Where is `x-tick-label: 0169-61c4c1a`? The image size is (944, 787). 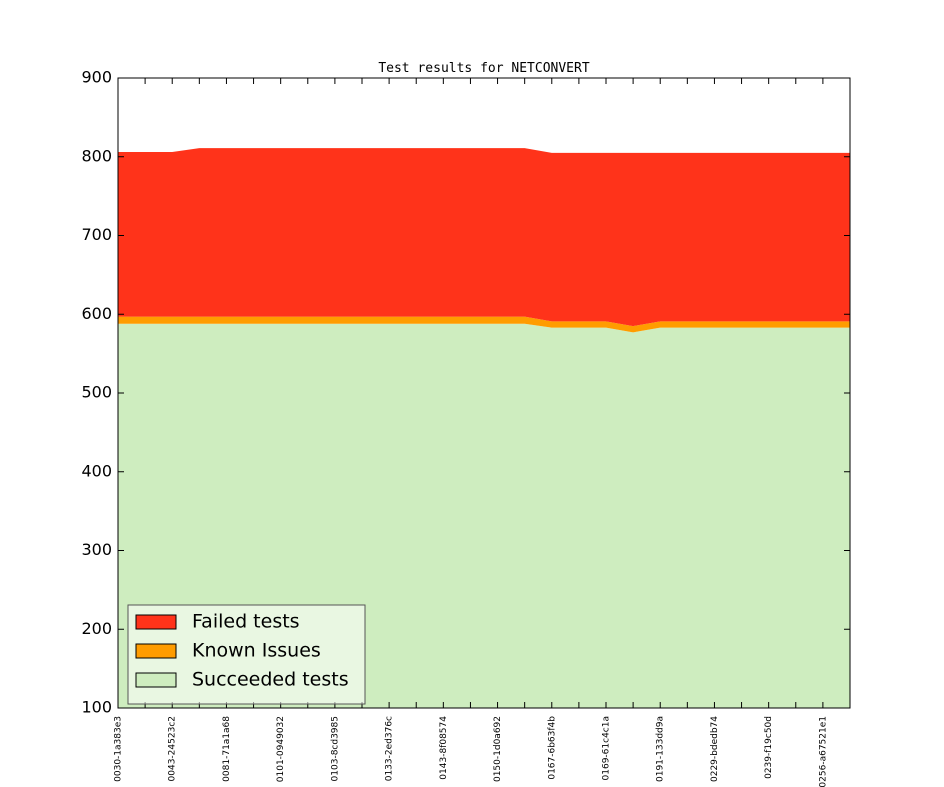 x-tick-label: 0169-61c4c1a is located at coordinates (607, 748).